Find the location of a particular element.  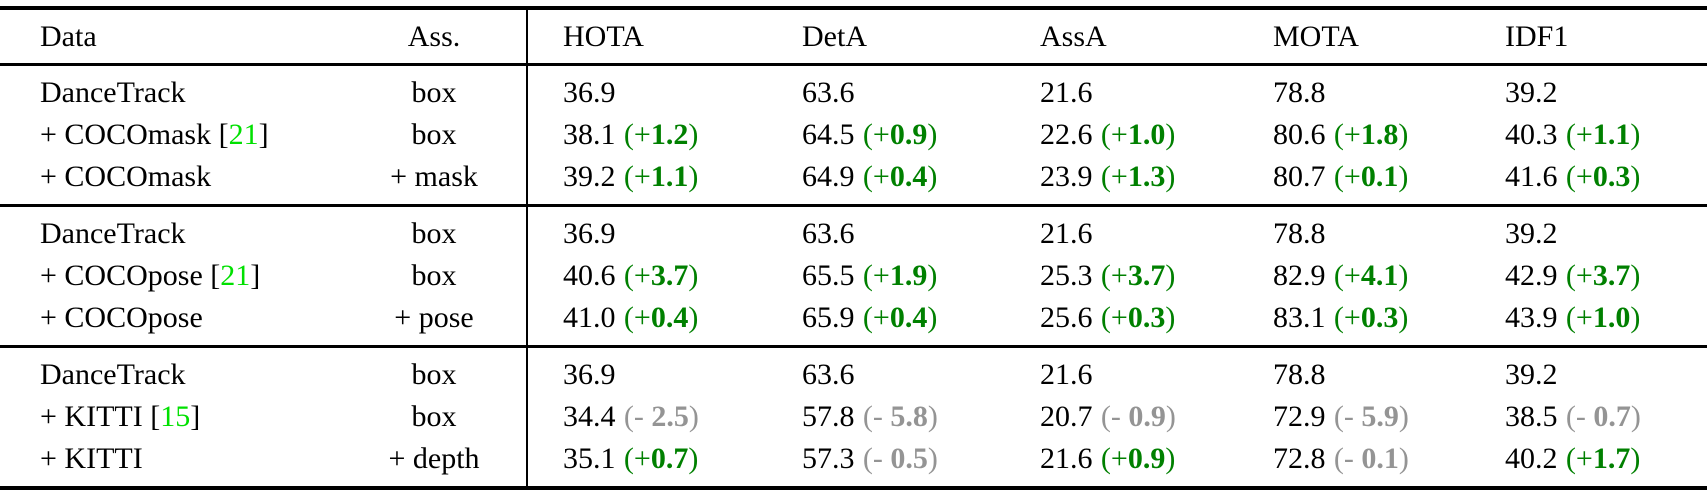

cell-metric: 20.7 (- 0.9) is located at coordinates (1121, 417).